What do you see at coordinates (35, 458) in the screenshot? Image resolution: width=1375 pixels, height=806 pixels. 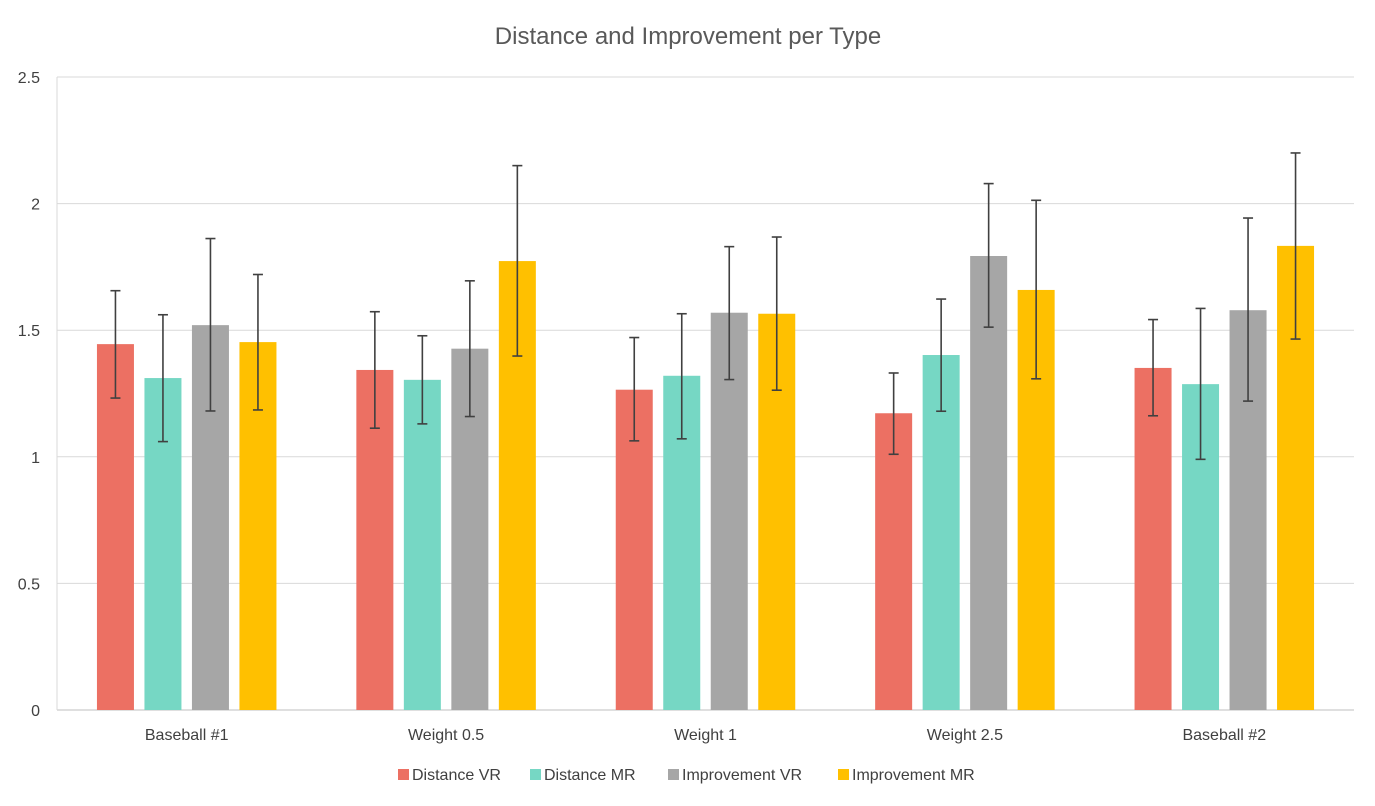 I see `y-tick-label: 1` at bounding box center [35, 458].